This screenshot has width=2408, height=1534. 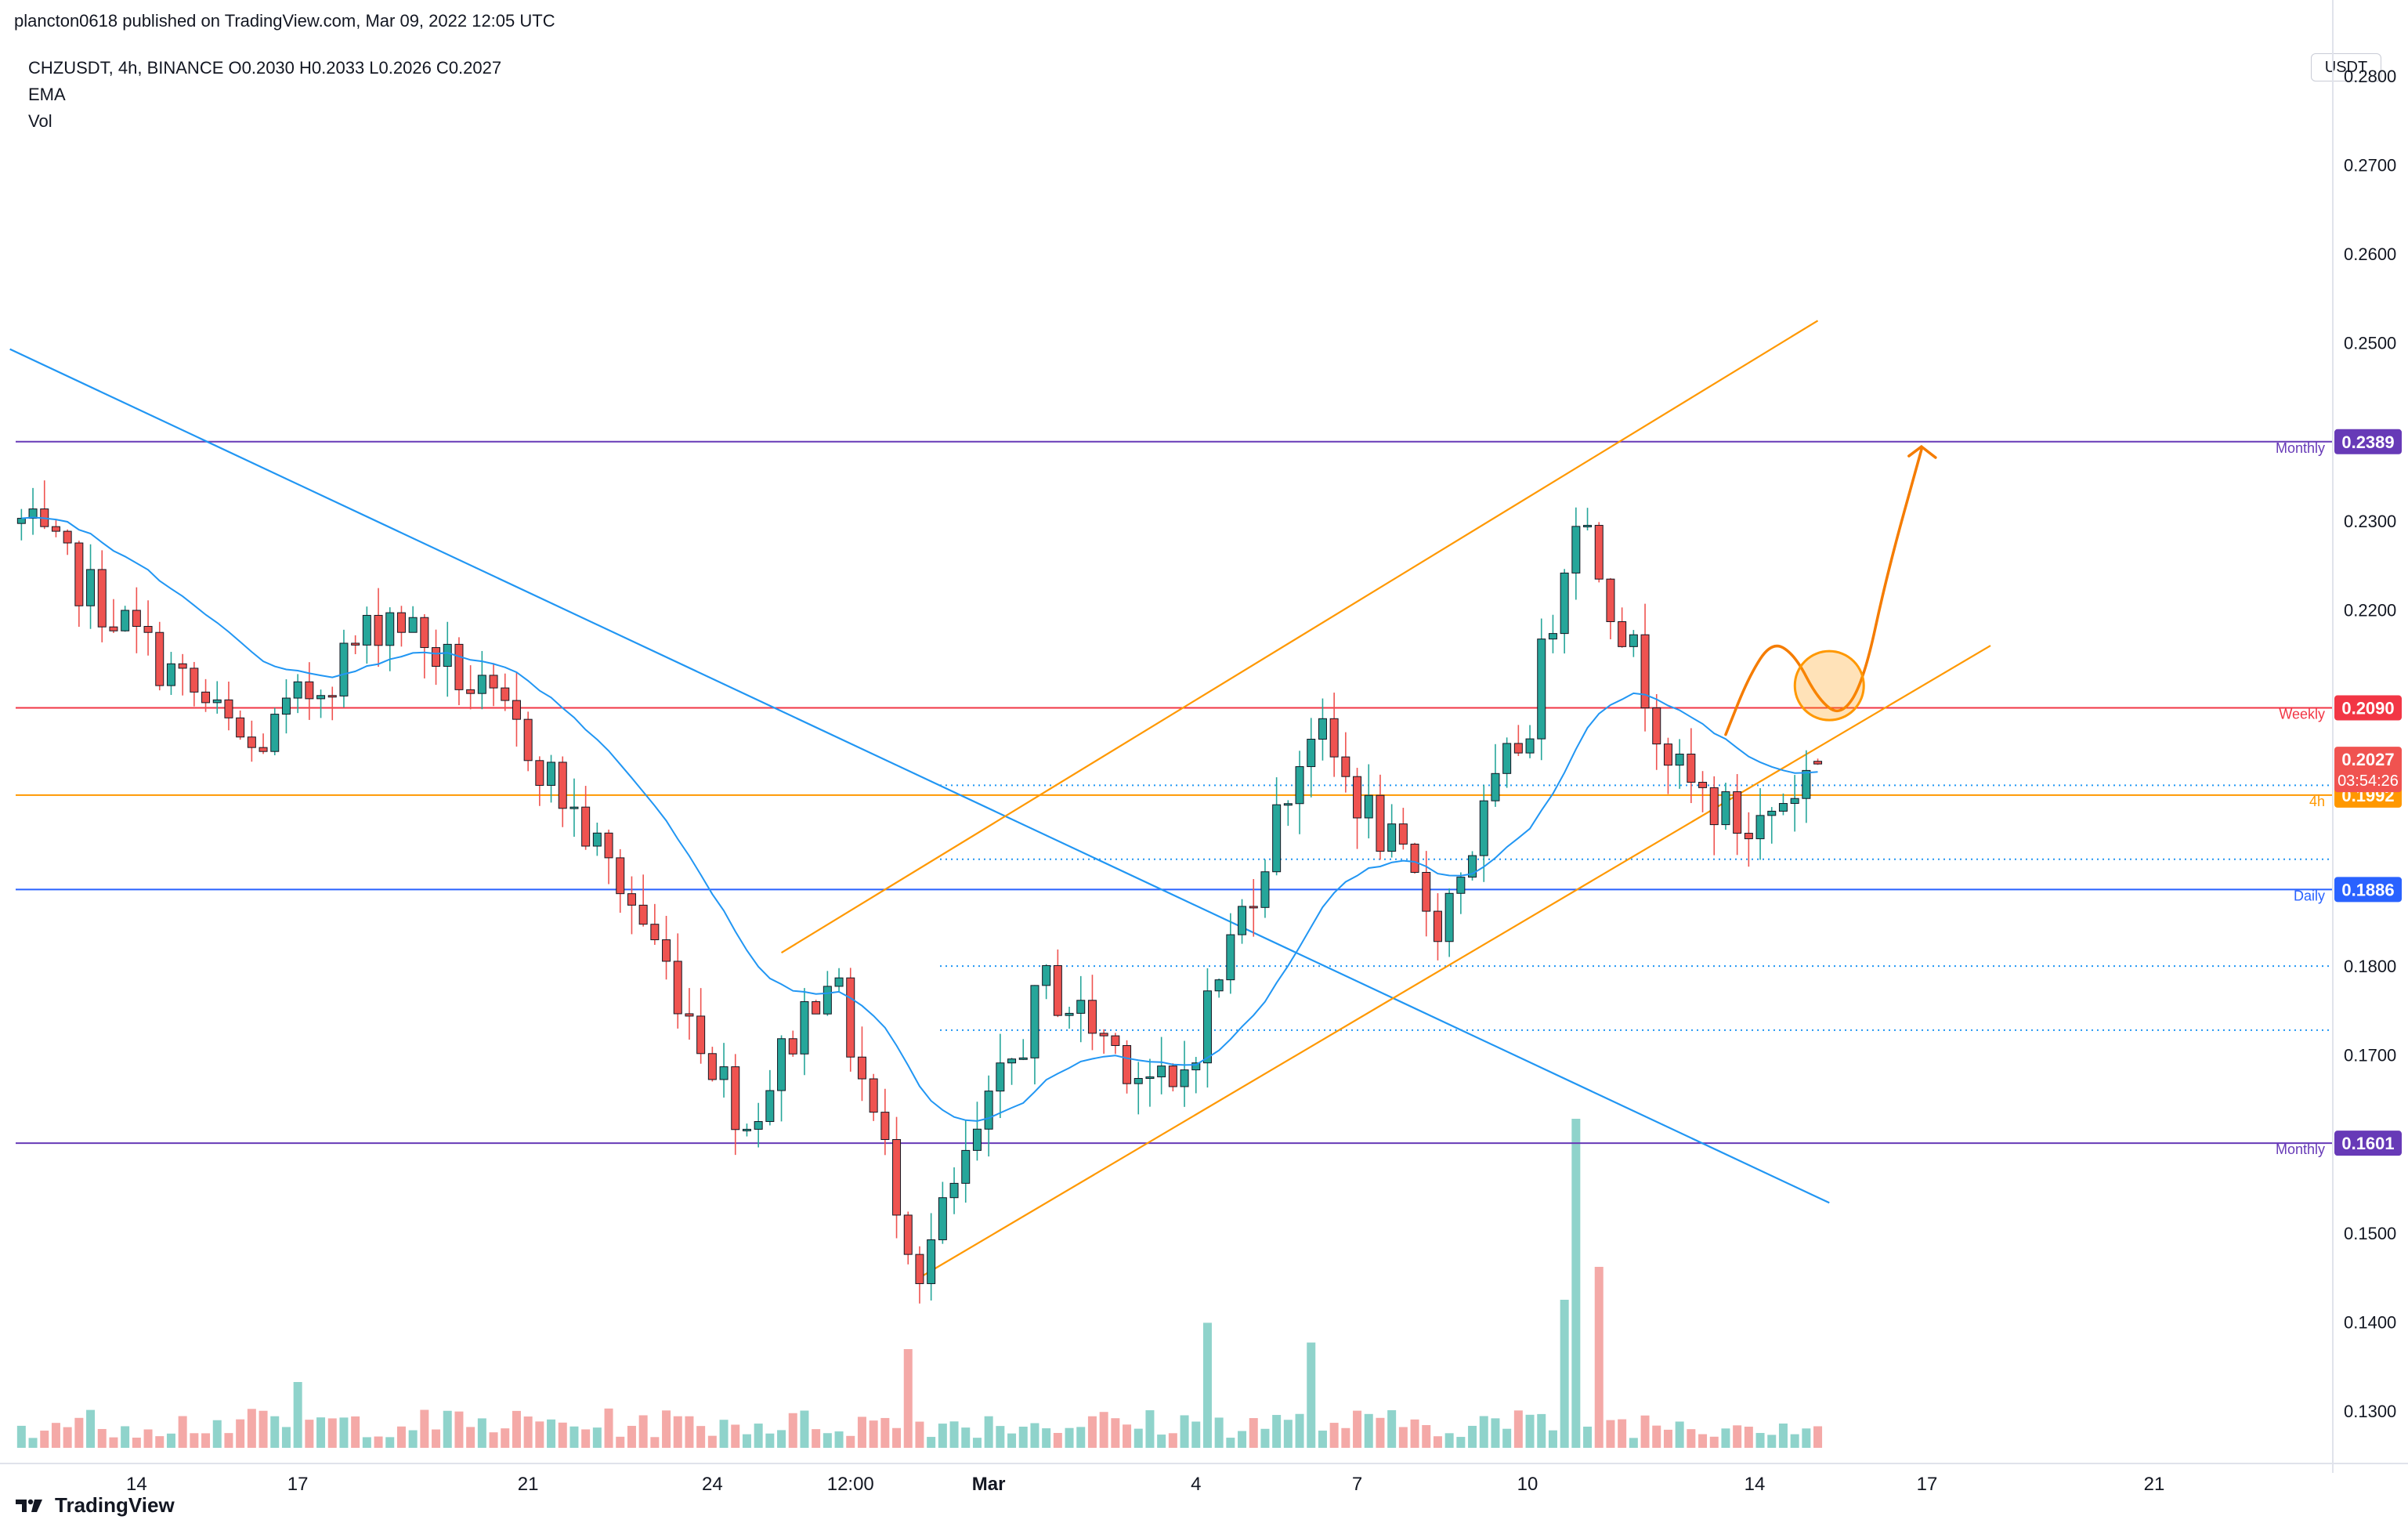 What do you see at coordinates (40, 121) in the screenshot?
I see `volume-indicator-label: Vol` at bounding box center [40, 121].